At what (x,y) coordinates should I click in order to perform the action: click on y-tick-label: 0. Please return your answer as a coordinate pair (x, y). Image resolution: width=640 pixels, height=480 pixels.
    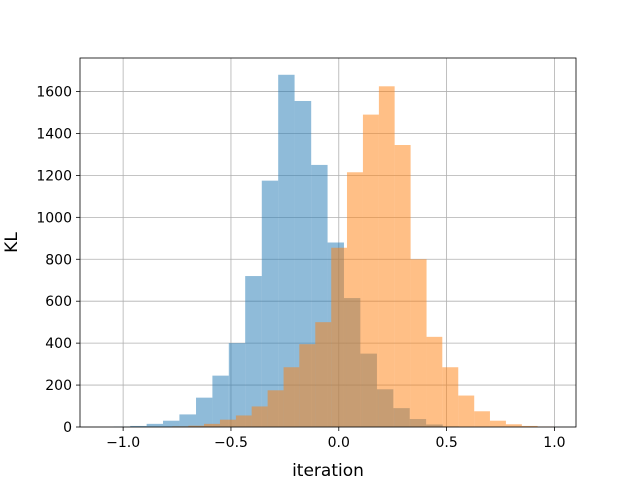
    Looking at the image, I should click on (67, 428).